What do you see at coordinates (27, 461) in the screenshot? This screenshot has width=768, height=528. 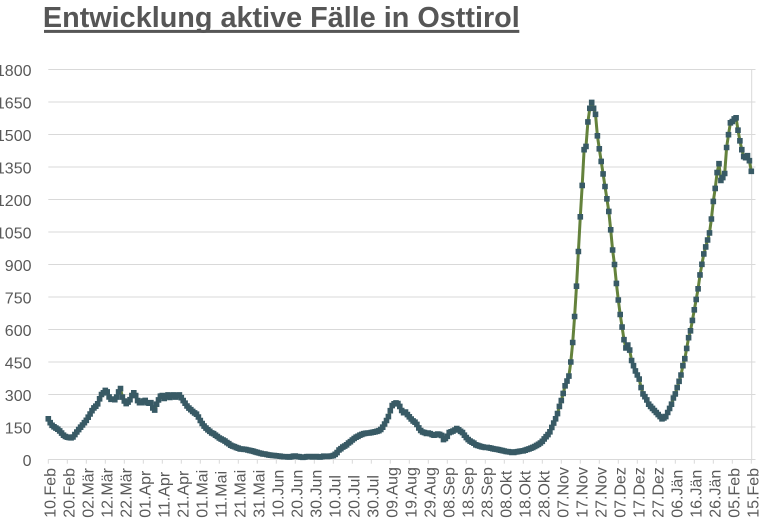 I see `svg-text: 0` at bounding box center [27, 461].